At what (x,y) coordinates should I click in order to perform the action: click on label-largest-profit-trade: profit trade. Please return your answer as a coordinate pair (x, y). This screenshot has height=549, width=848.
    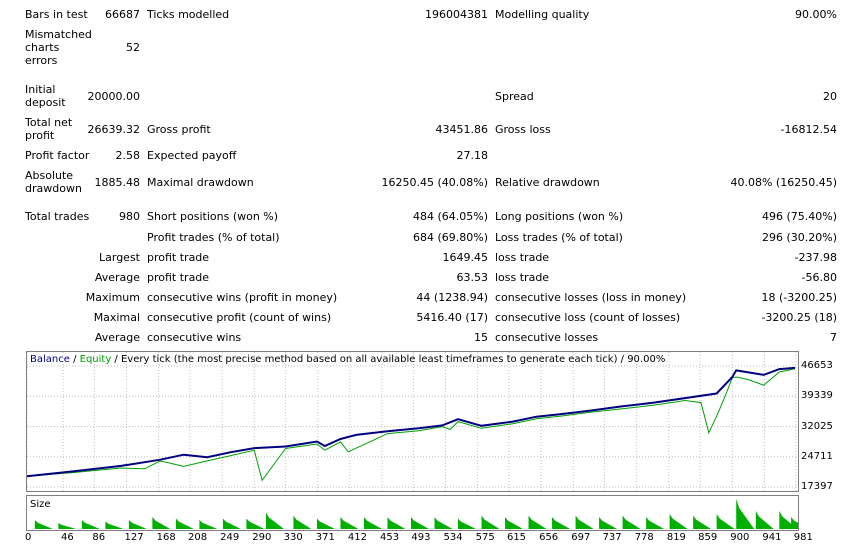
    Looking at the image, I should click on (178, 257).